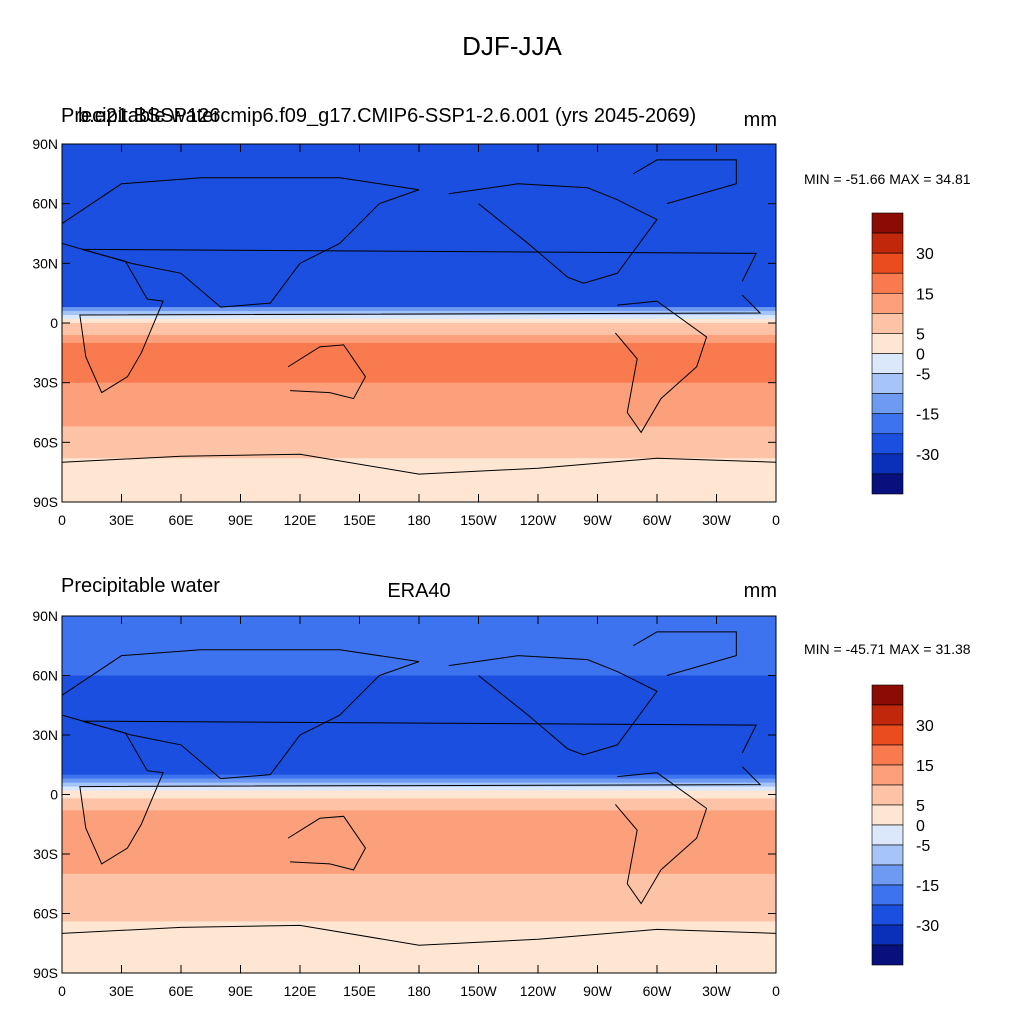 This screenshot has height=1024, width=1024. Describe the element at coordinates (359, 520) in the screenshot. I see `x-tick-label: 150E` at that location.